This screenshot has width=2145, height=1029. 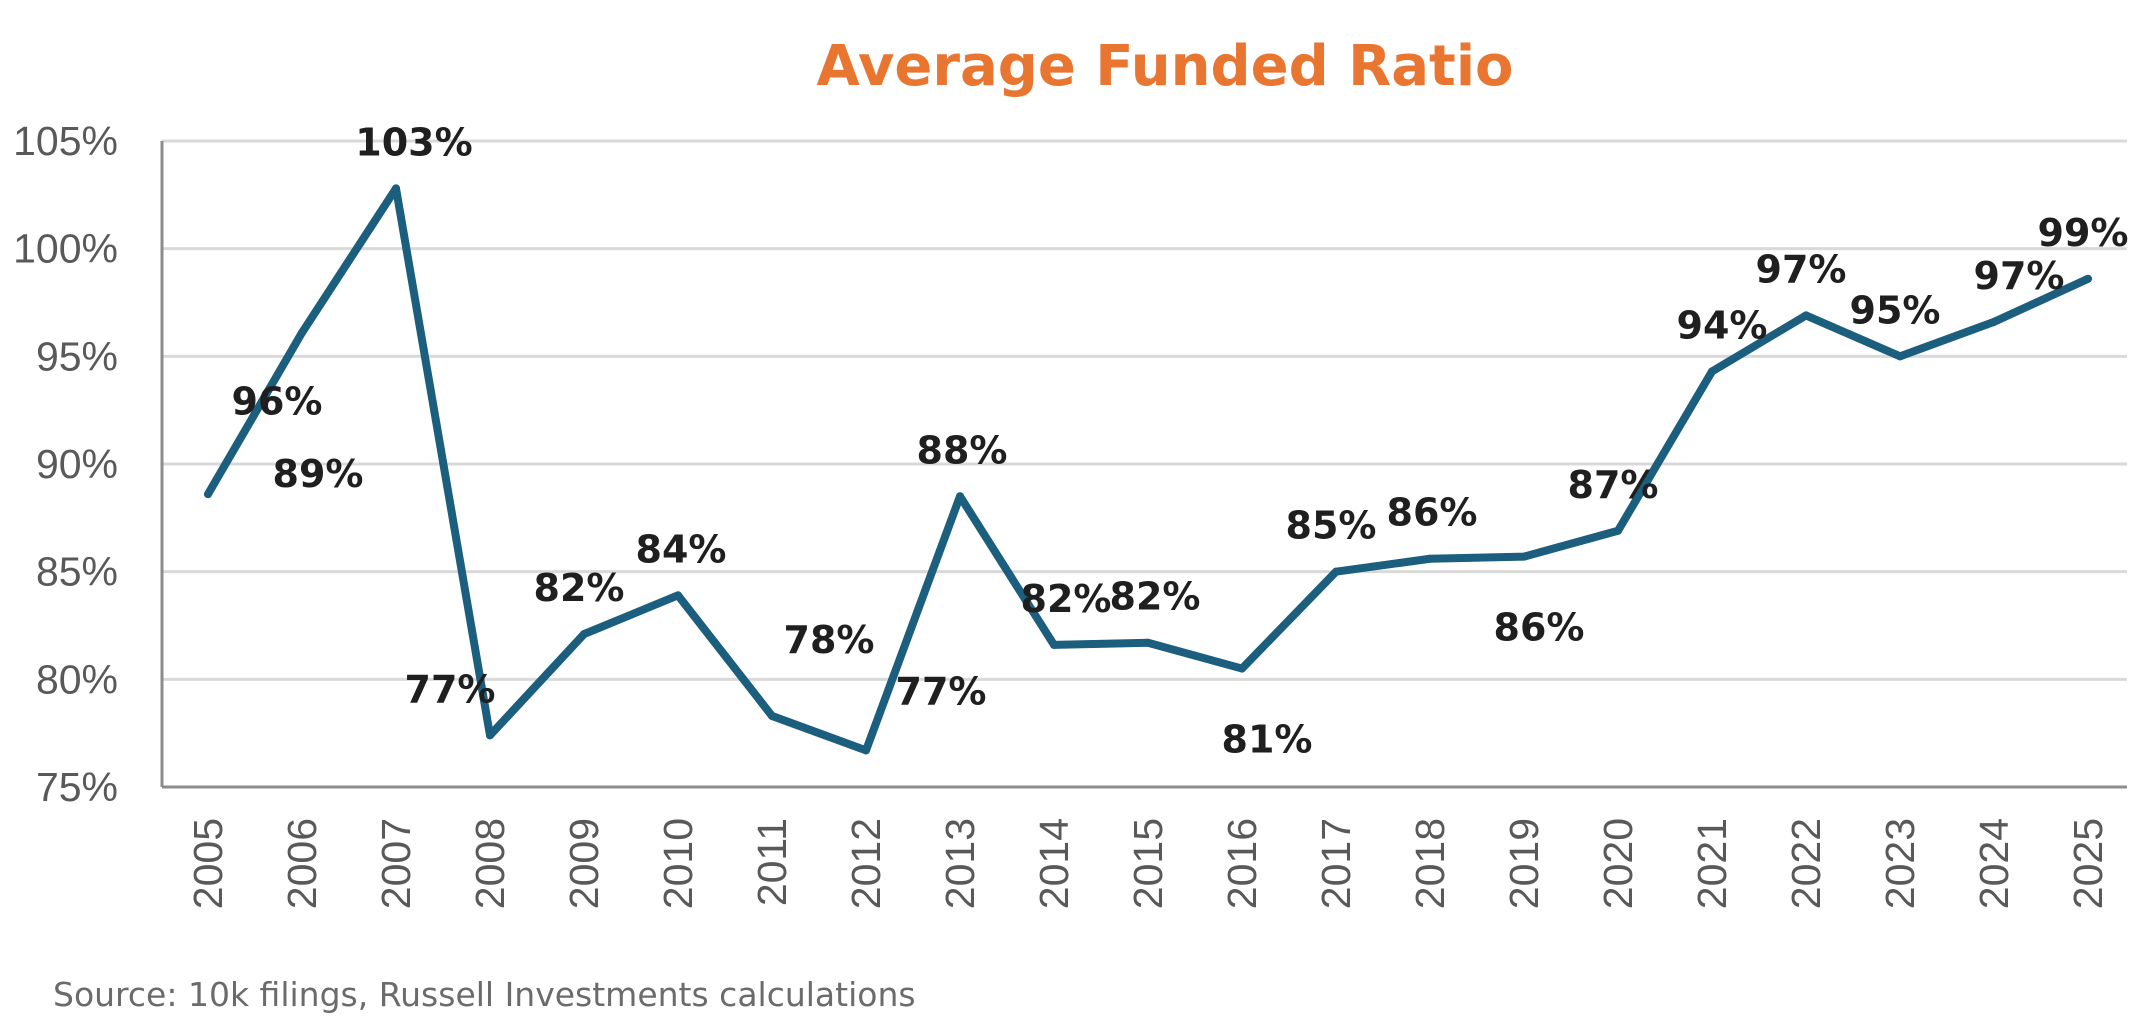 What do you see at coordinates (772, 862) in the screenshot?
I see `x-tick-label: 2011` at bounding box center [772, 862].